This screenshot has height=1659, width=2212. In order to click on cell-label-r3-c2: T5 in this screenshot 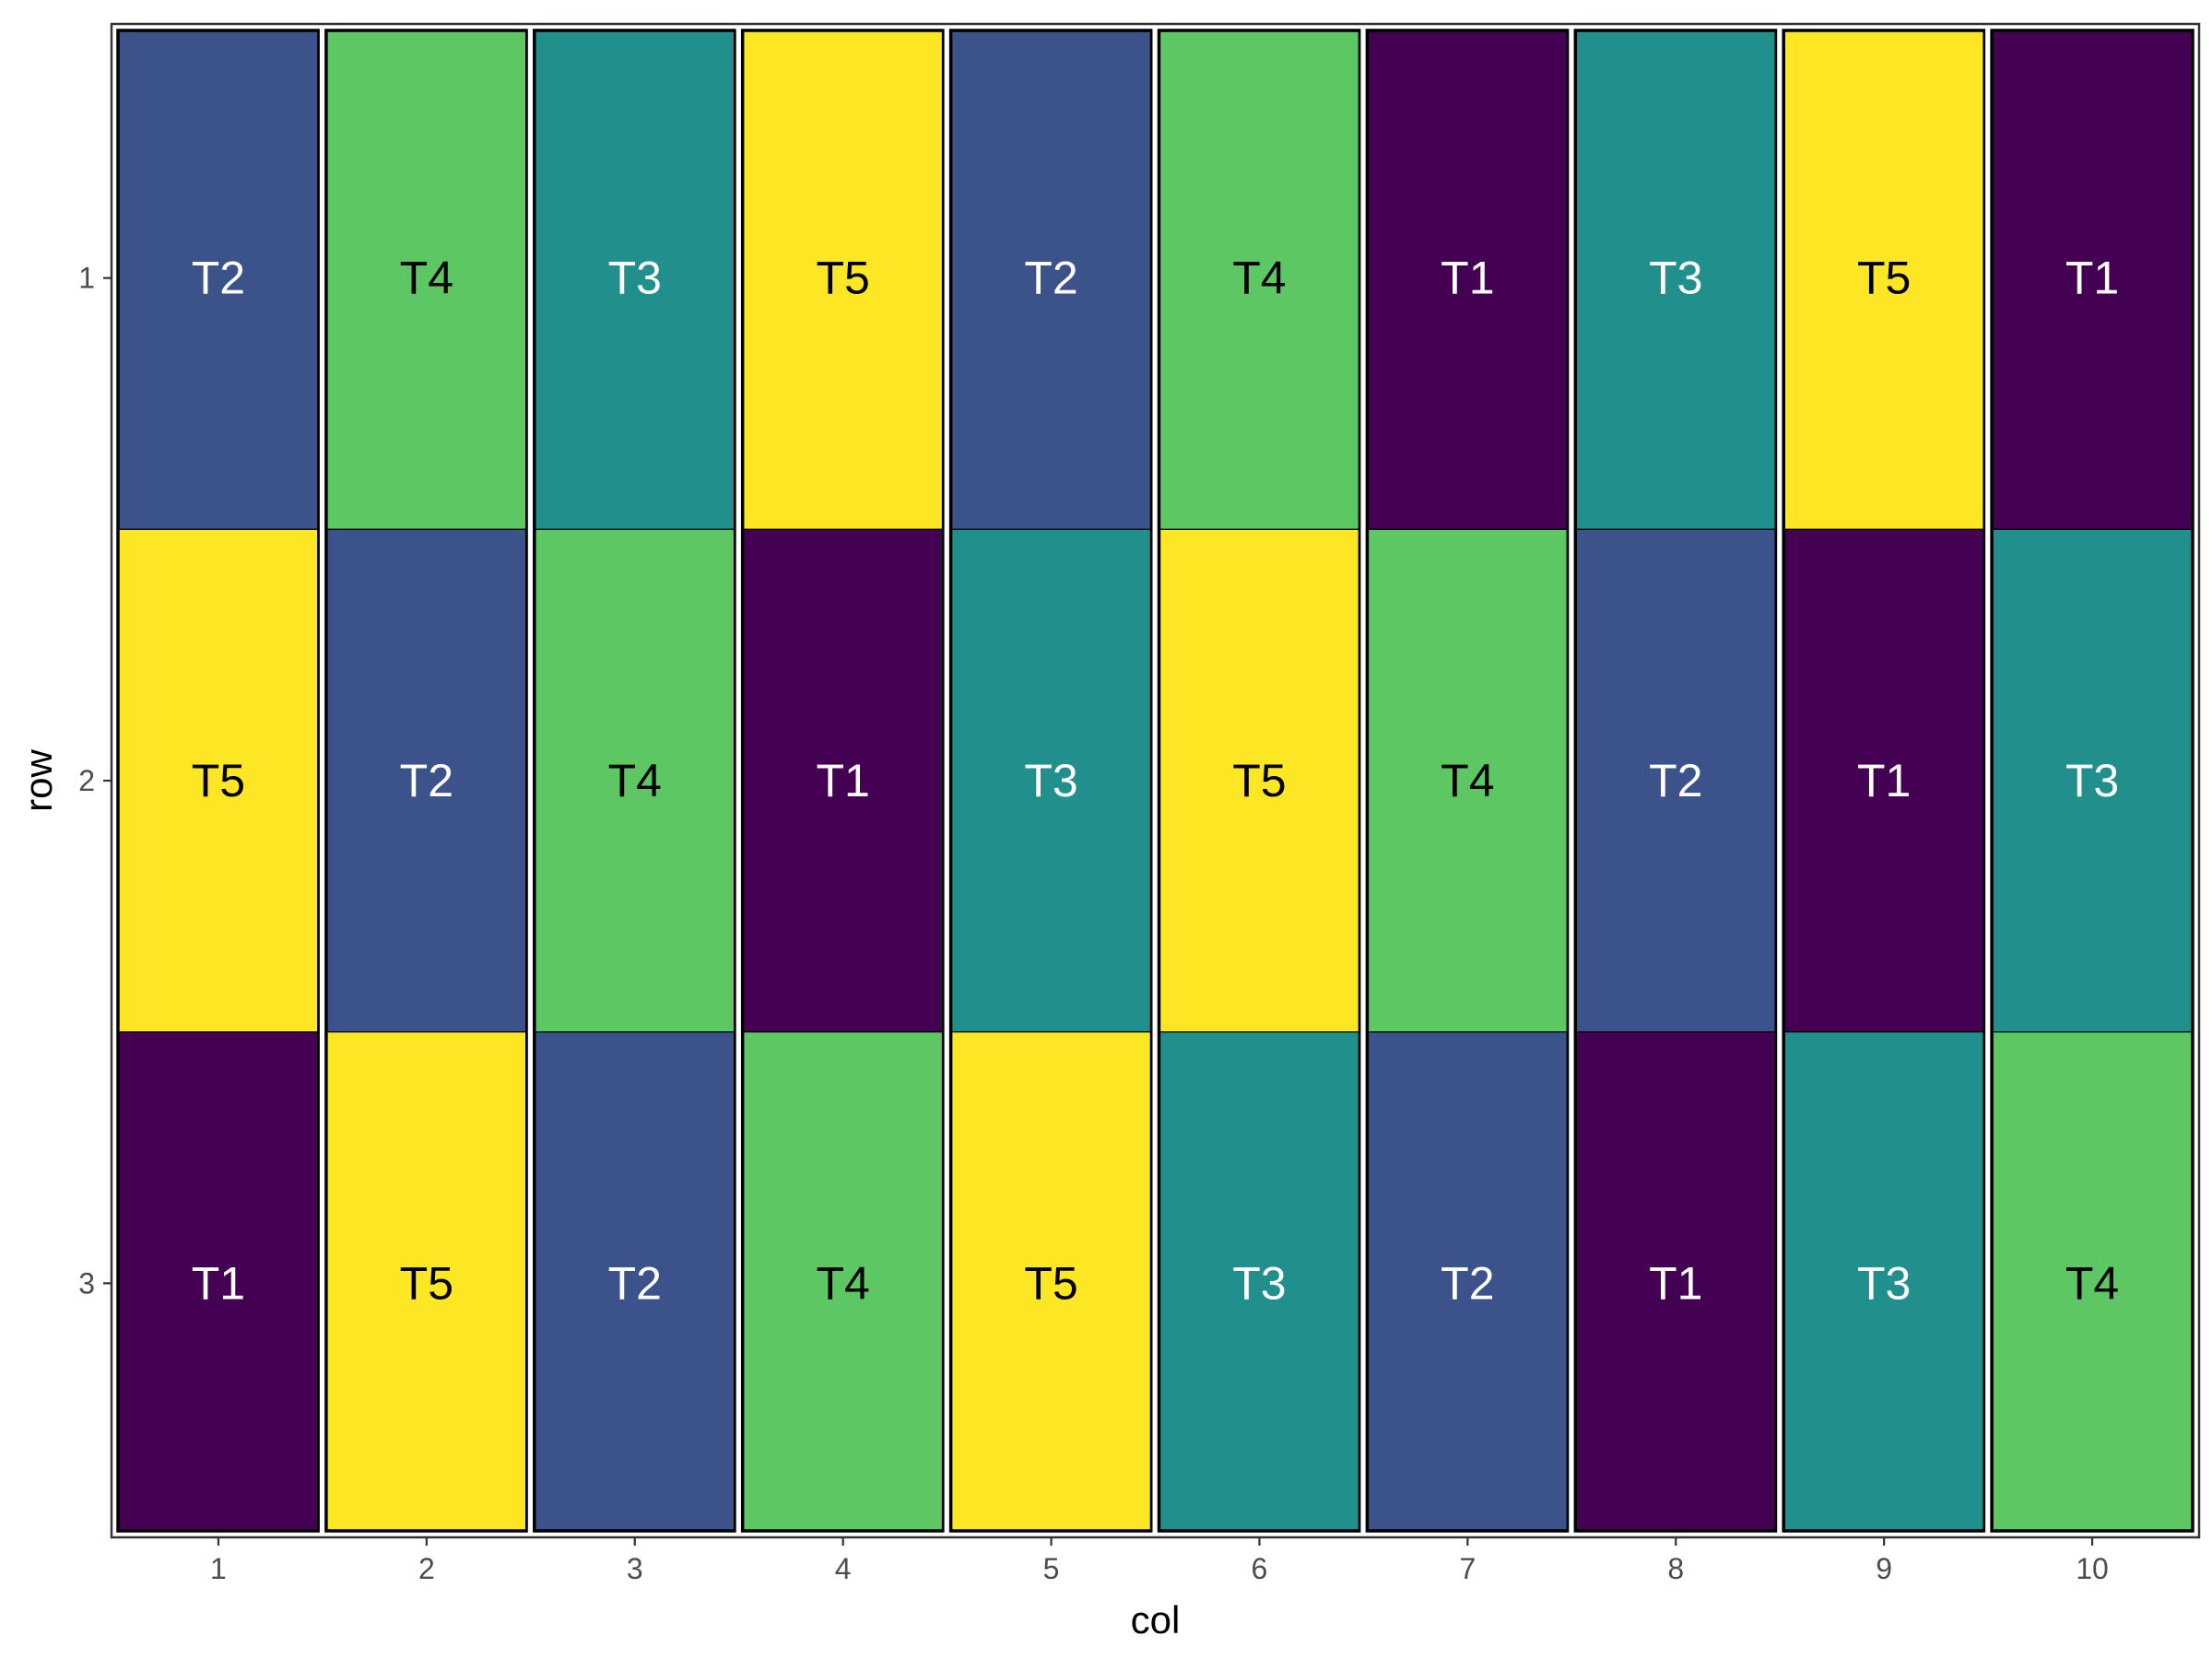, I will do `click(426, 1283)`.